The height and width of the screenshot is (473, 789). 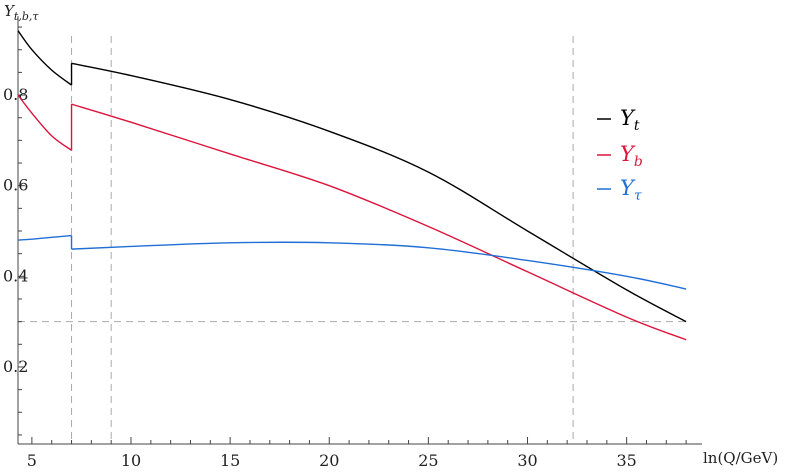 What do you see at coordinates (329, 460) in the screenshot?
I see `x-tick-label: 20` at bounding box center [329, 460].